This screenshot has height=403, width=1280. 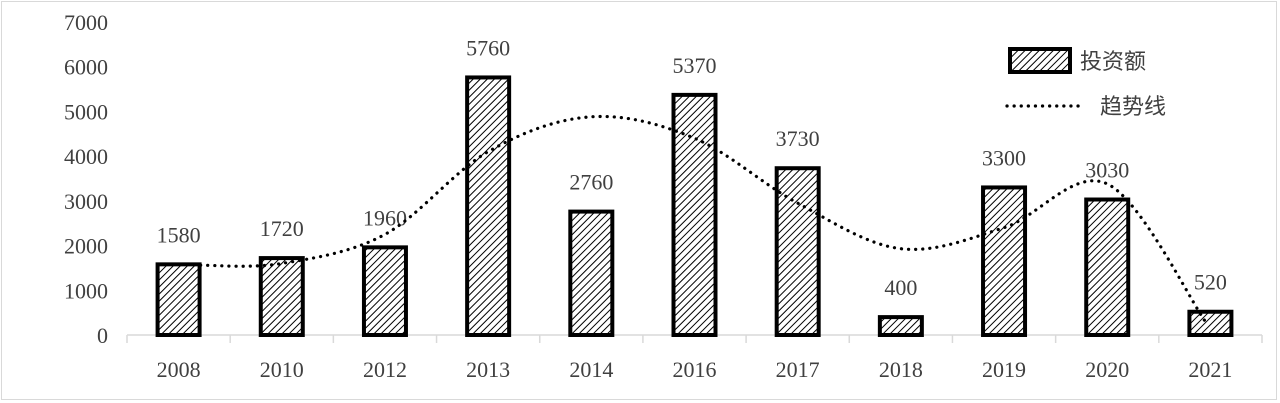 What do you see at coordinates (591, 369) in the screenshot?
I see `x-tick-label: 2014` at bounding box center [591, 369].